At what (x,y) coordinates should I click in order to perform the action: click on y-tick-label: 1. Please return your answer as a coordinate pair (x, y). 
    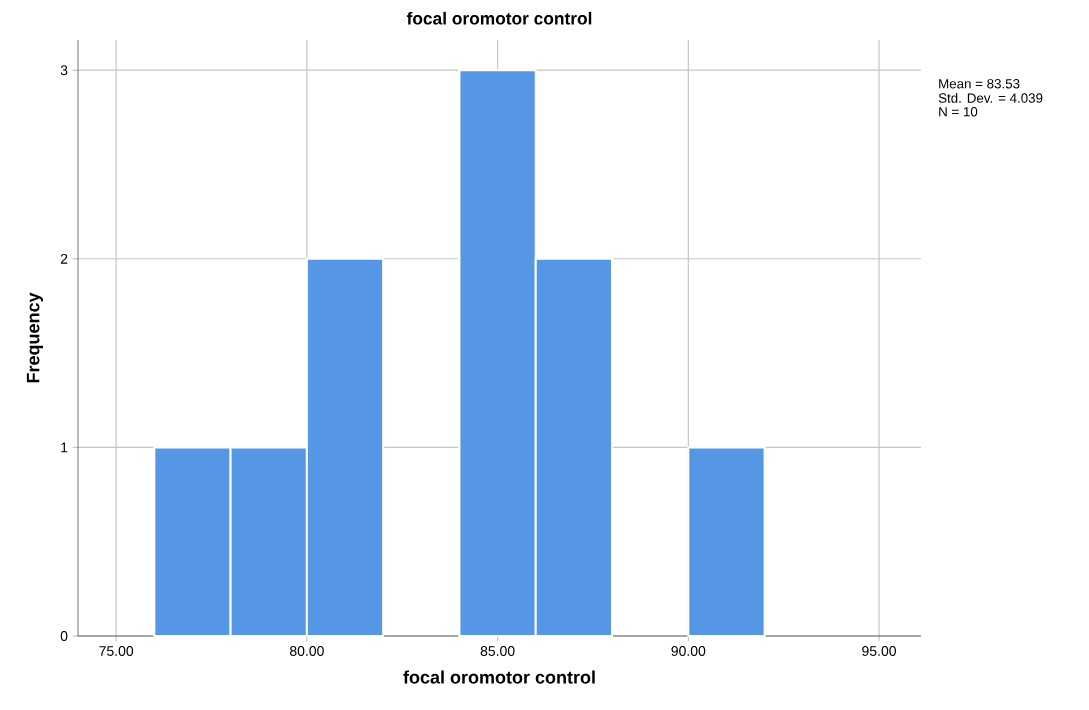
    Looking at the image, I should click on (64, 447).